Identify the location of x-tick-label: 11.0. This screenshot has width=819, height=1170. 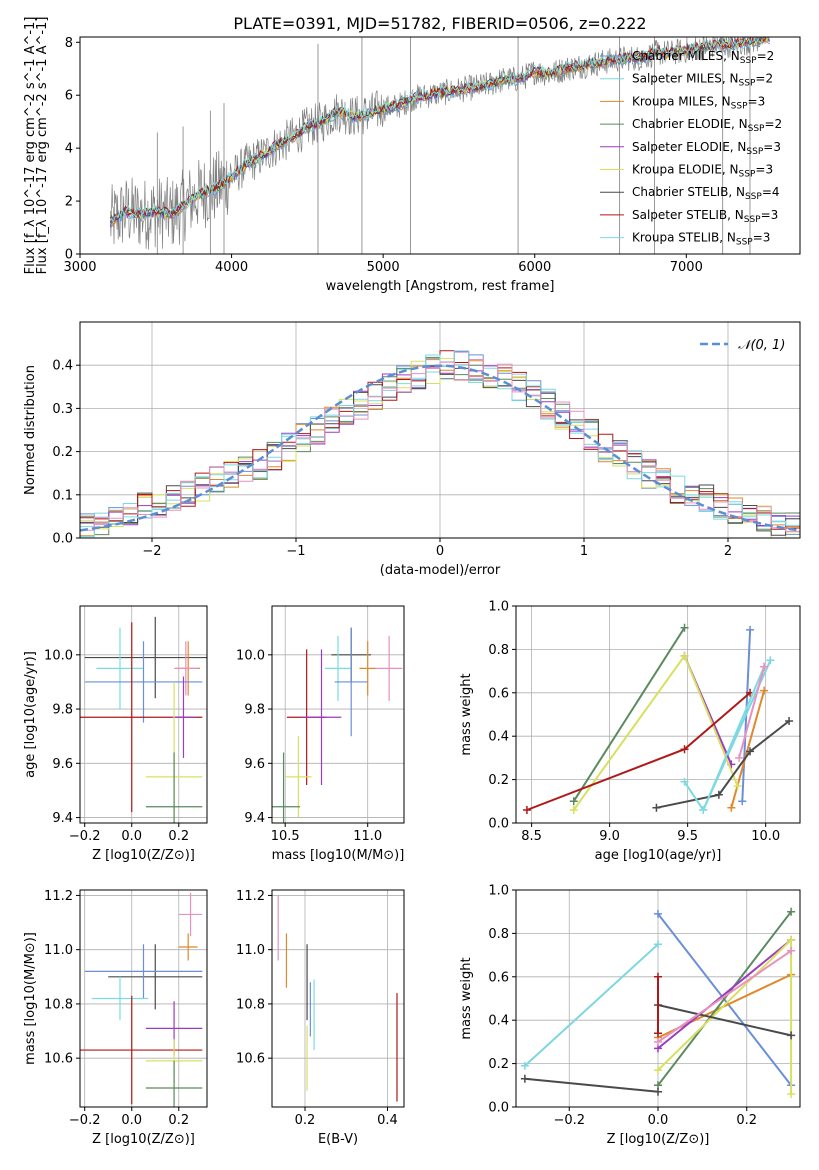
(367, 836).